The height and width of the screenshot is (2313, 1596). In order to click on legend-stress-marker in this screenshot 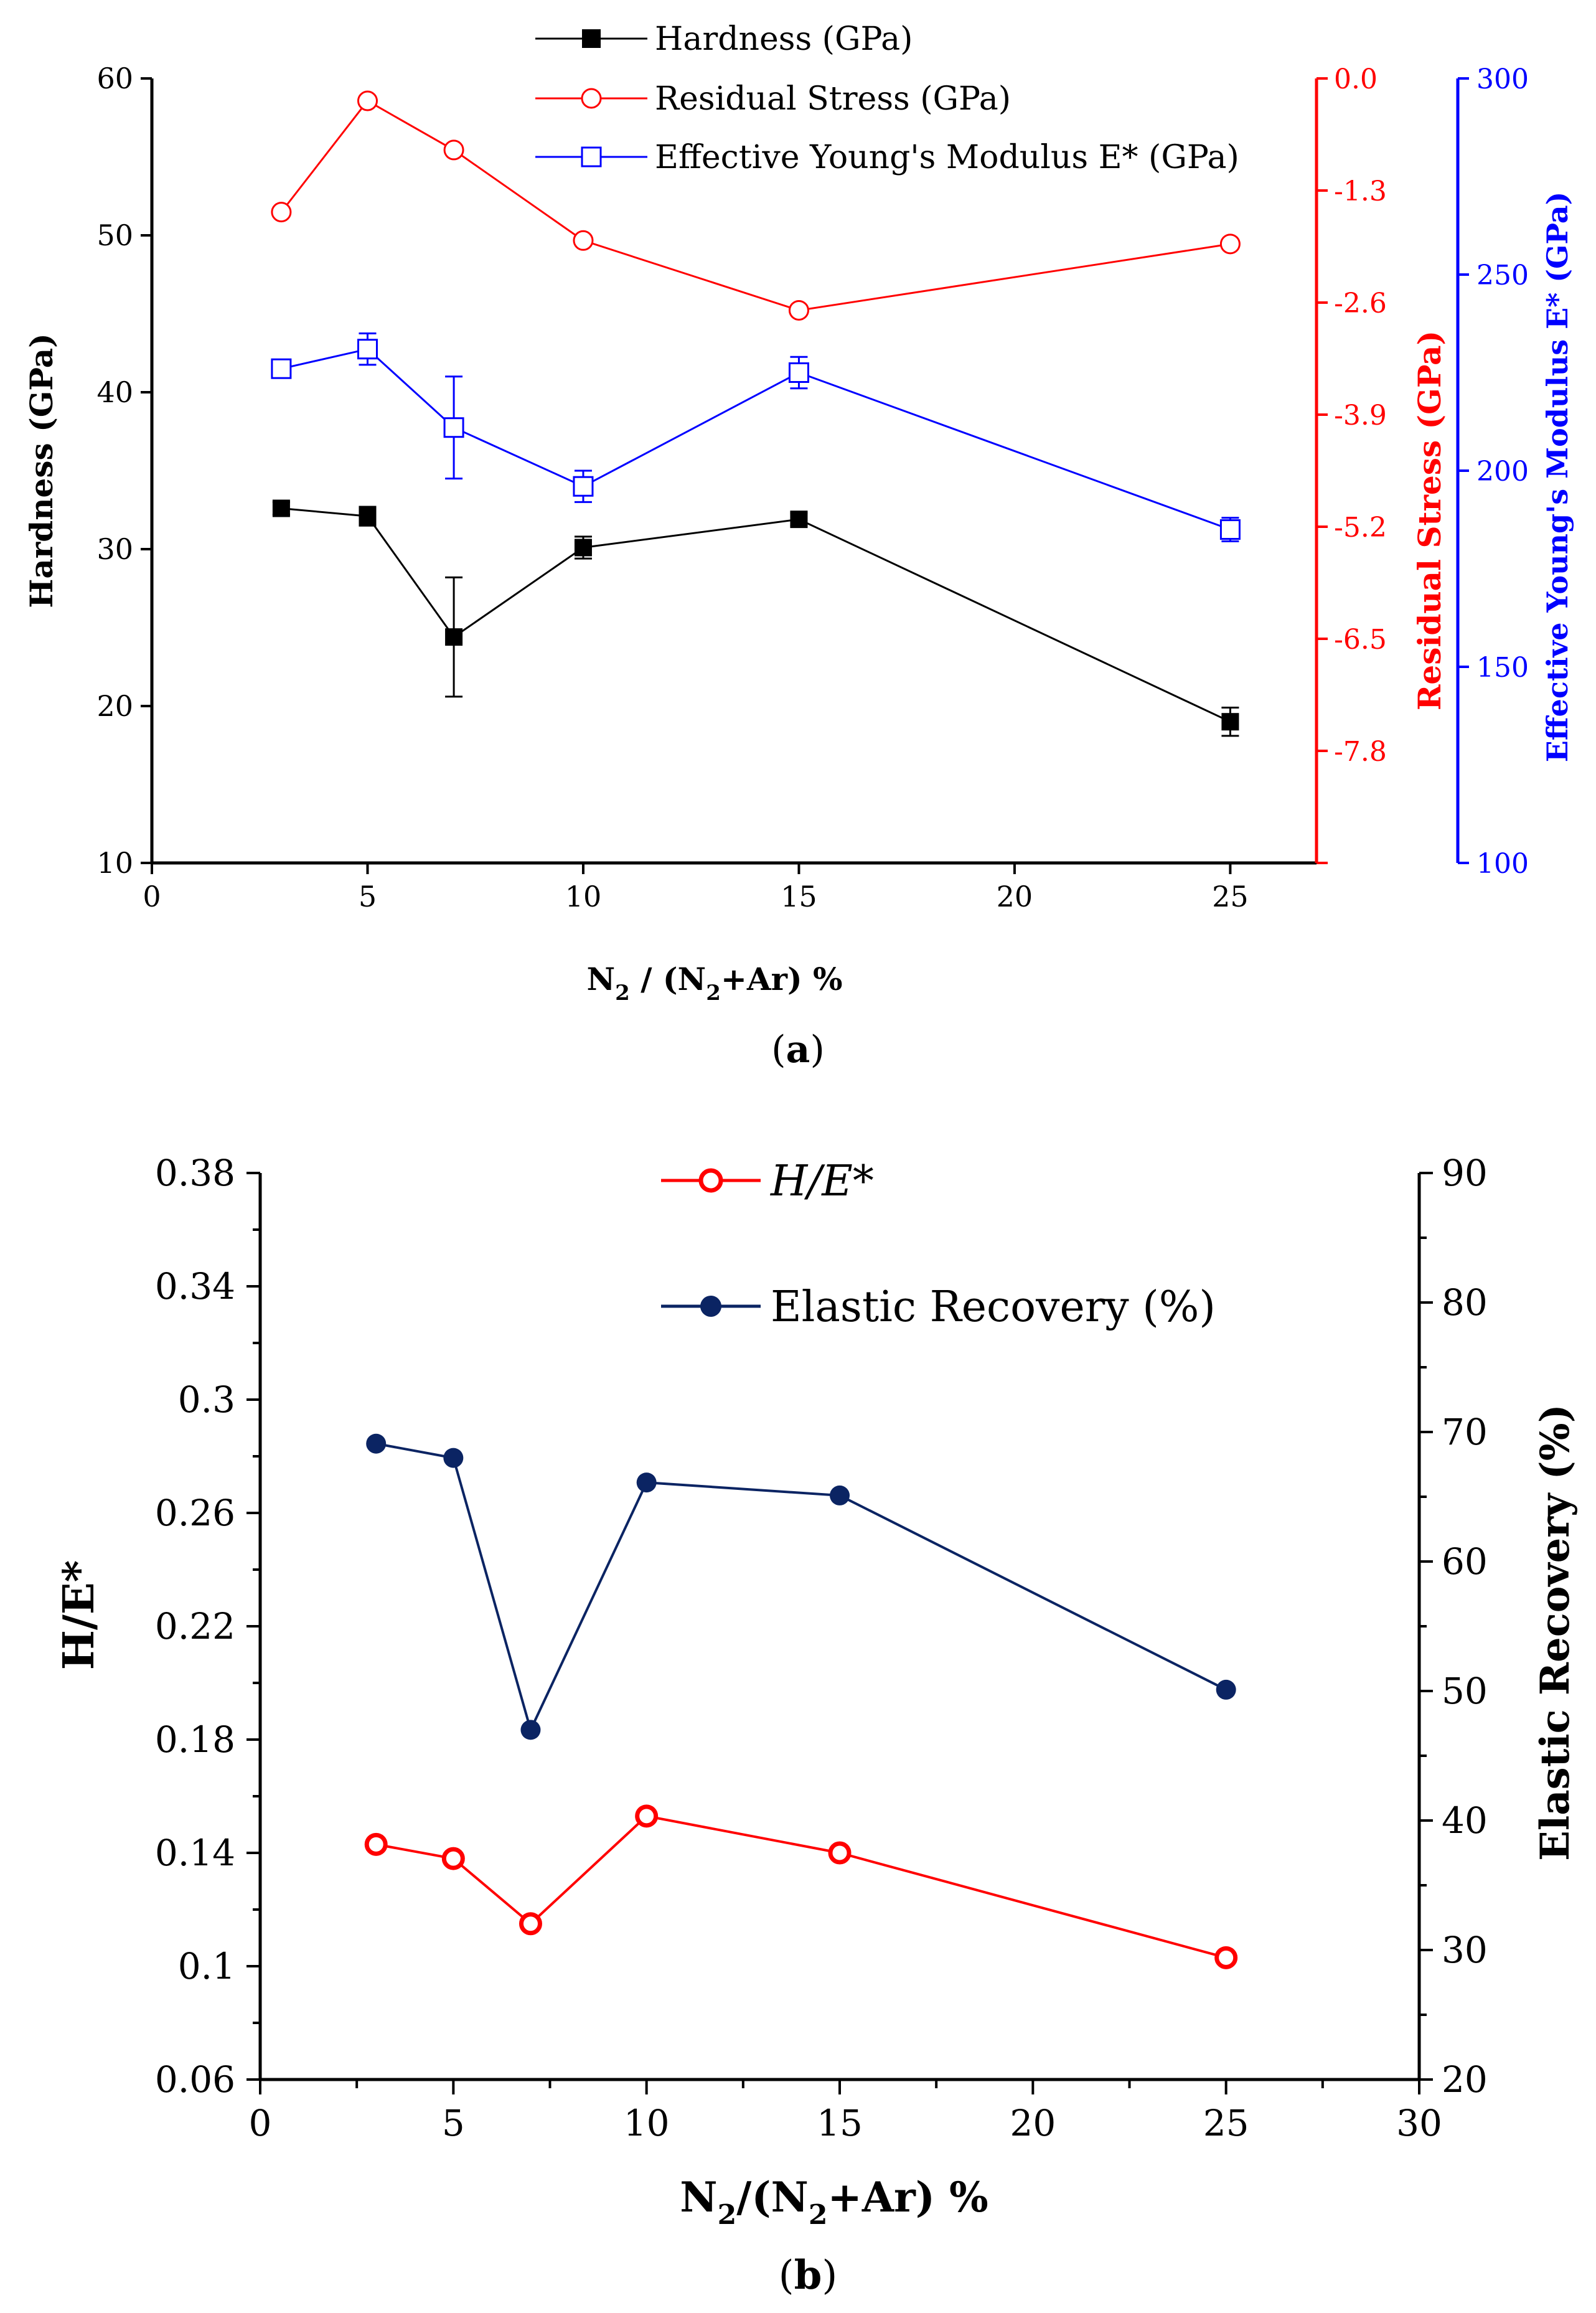, I will do `click(591, 99)`.